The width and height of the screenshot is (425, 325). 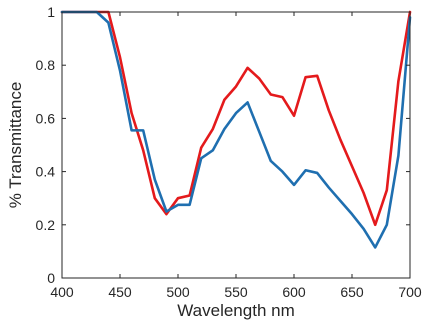 What do you see at coordinates (410, 292) in the screenshot?
I see `x-tick-label: 700` at bounding box center [410, 292].